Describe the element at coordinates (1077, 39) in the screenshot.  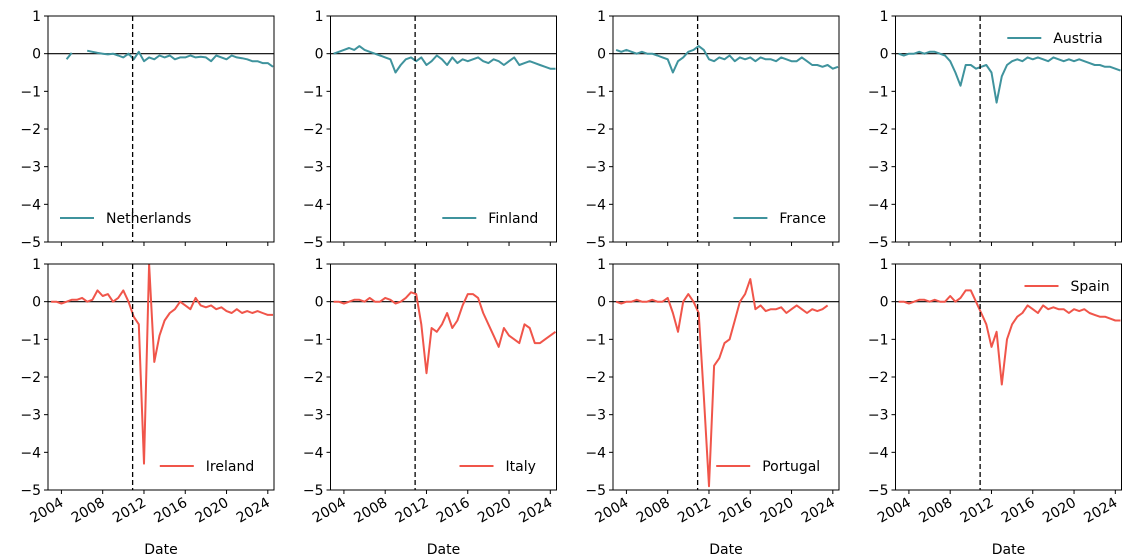
I see `legend-label: Austria` at that location.